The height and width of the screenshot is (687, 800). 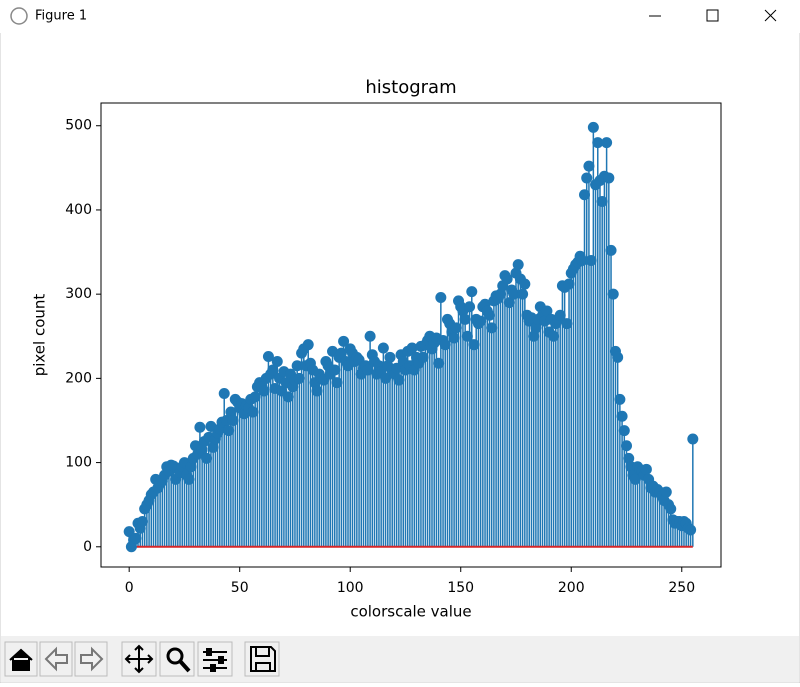 What do you see at coordinates (21, 659) in the screenshot?
I see `home-button` at bounding box center [21, 659].